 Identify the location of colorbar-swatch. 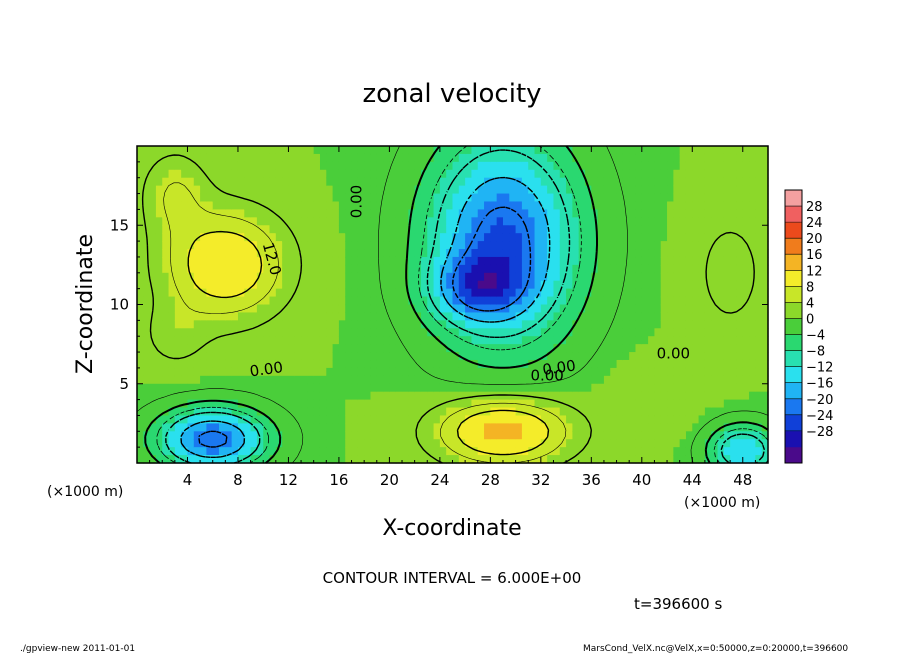
(793, 230).